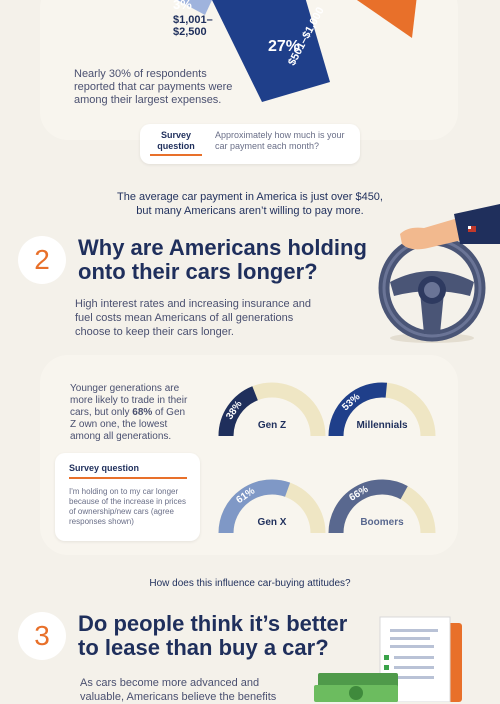  What do you see at coordinates (42, 260) in the screenshot?
I see `section-number-2: 2` at bounding box center [42, 260].